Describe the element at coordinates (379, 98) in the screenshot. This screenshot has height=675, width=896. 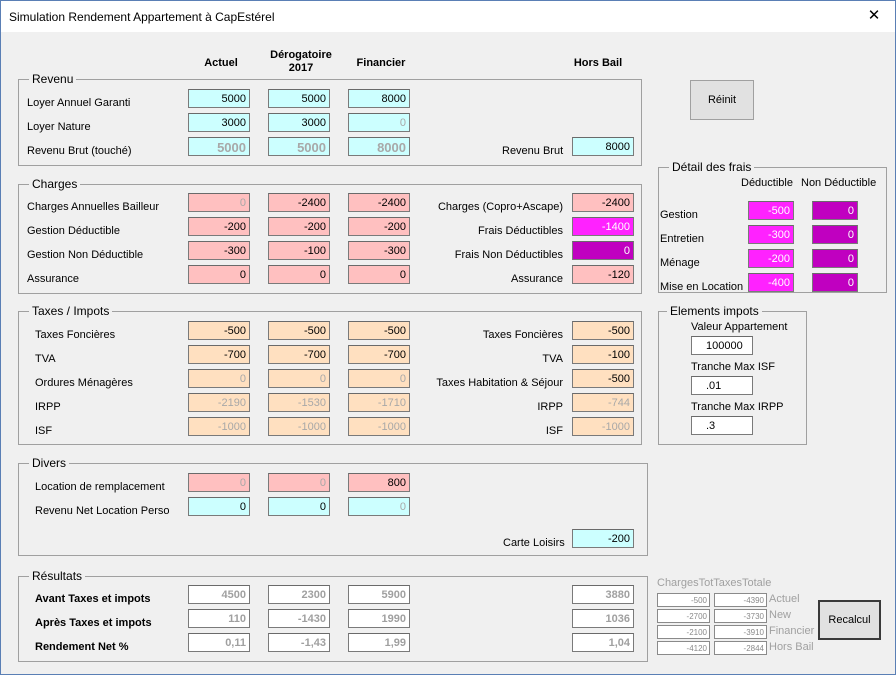
I see `loyer-annuel-financier-field: 8000` at that location.